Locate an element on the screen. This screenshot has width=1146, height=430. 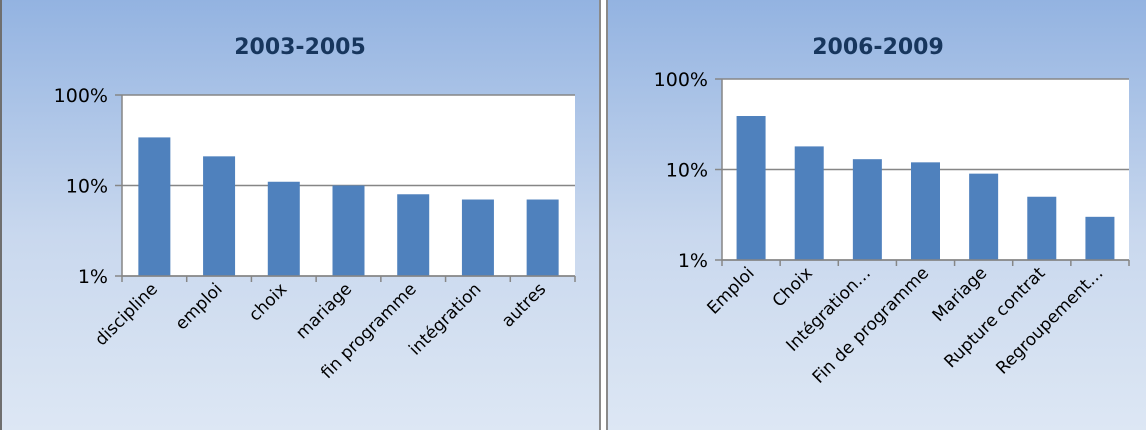
x-tick-label: emploi is located at coordinates (199, 306).